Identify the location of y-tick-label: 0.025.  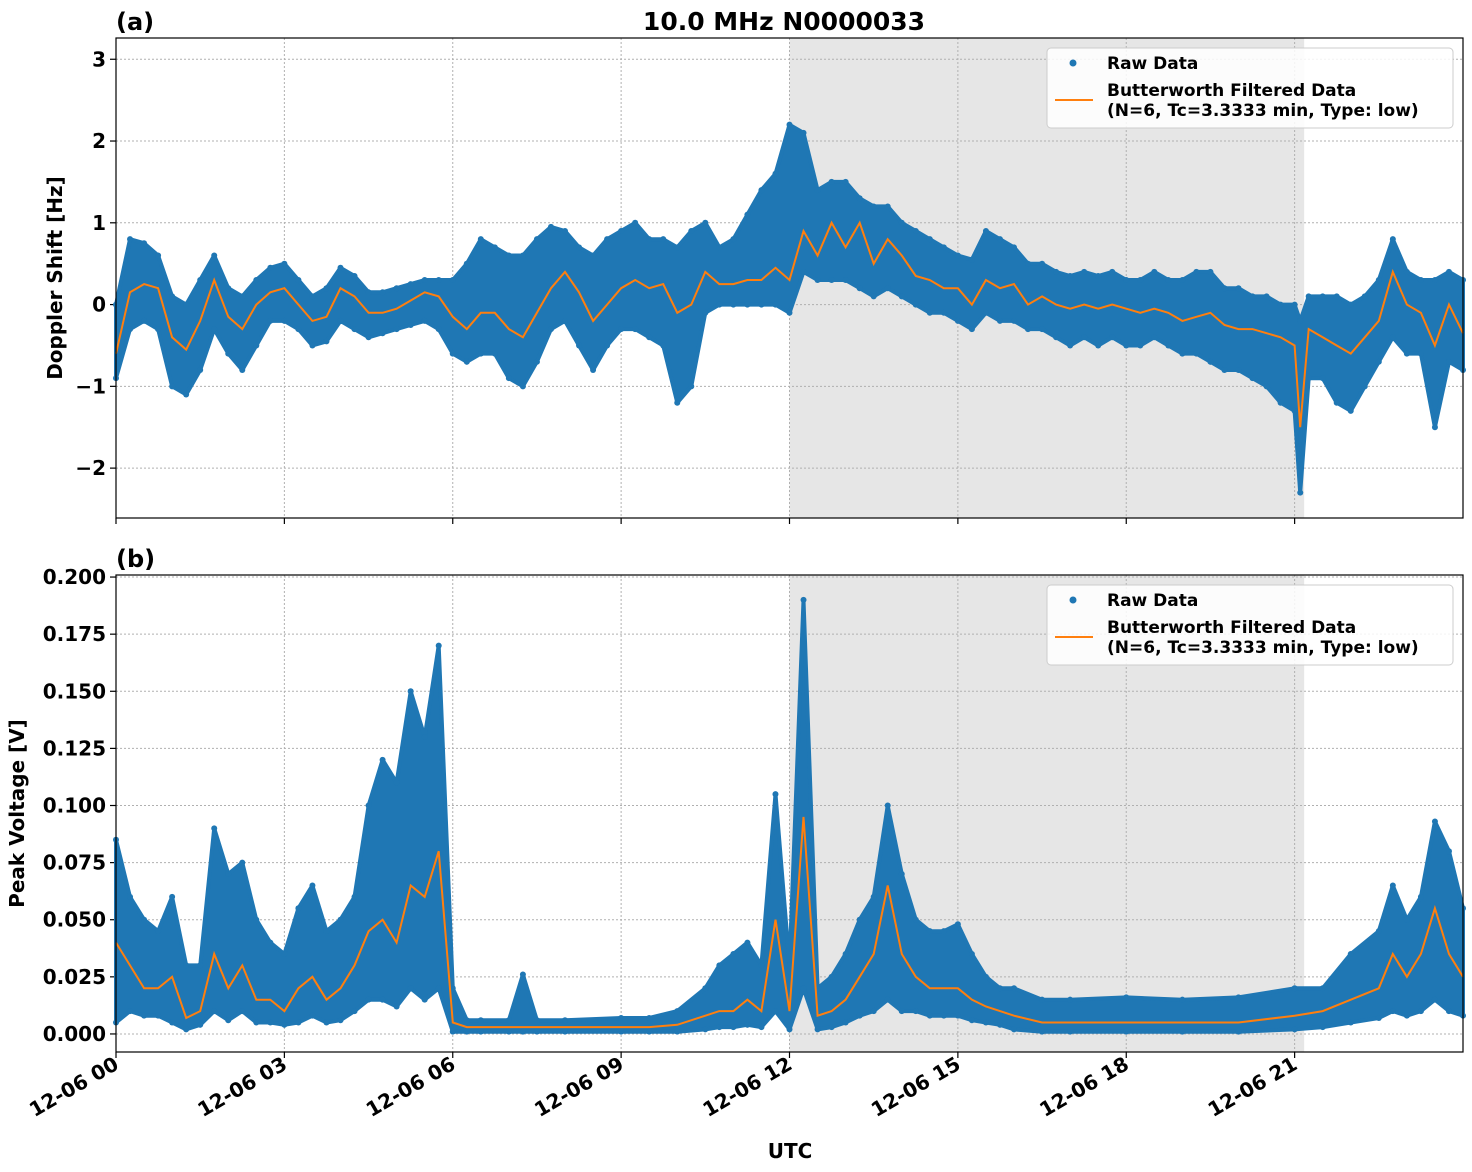
(74, 977).